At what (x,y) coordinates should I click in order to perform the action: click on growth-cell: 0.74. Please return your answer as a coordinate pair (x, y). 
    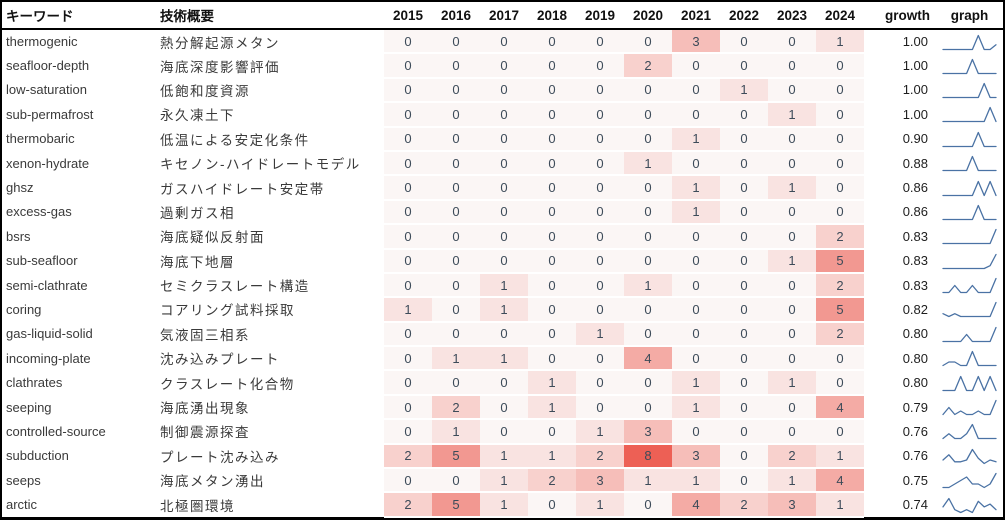
    Looking at the image, I should click on (915, 505).